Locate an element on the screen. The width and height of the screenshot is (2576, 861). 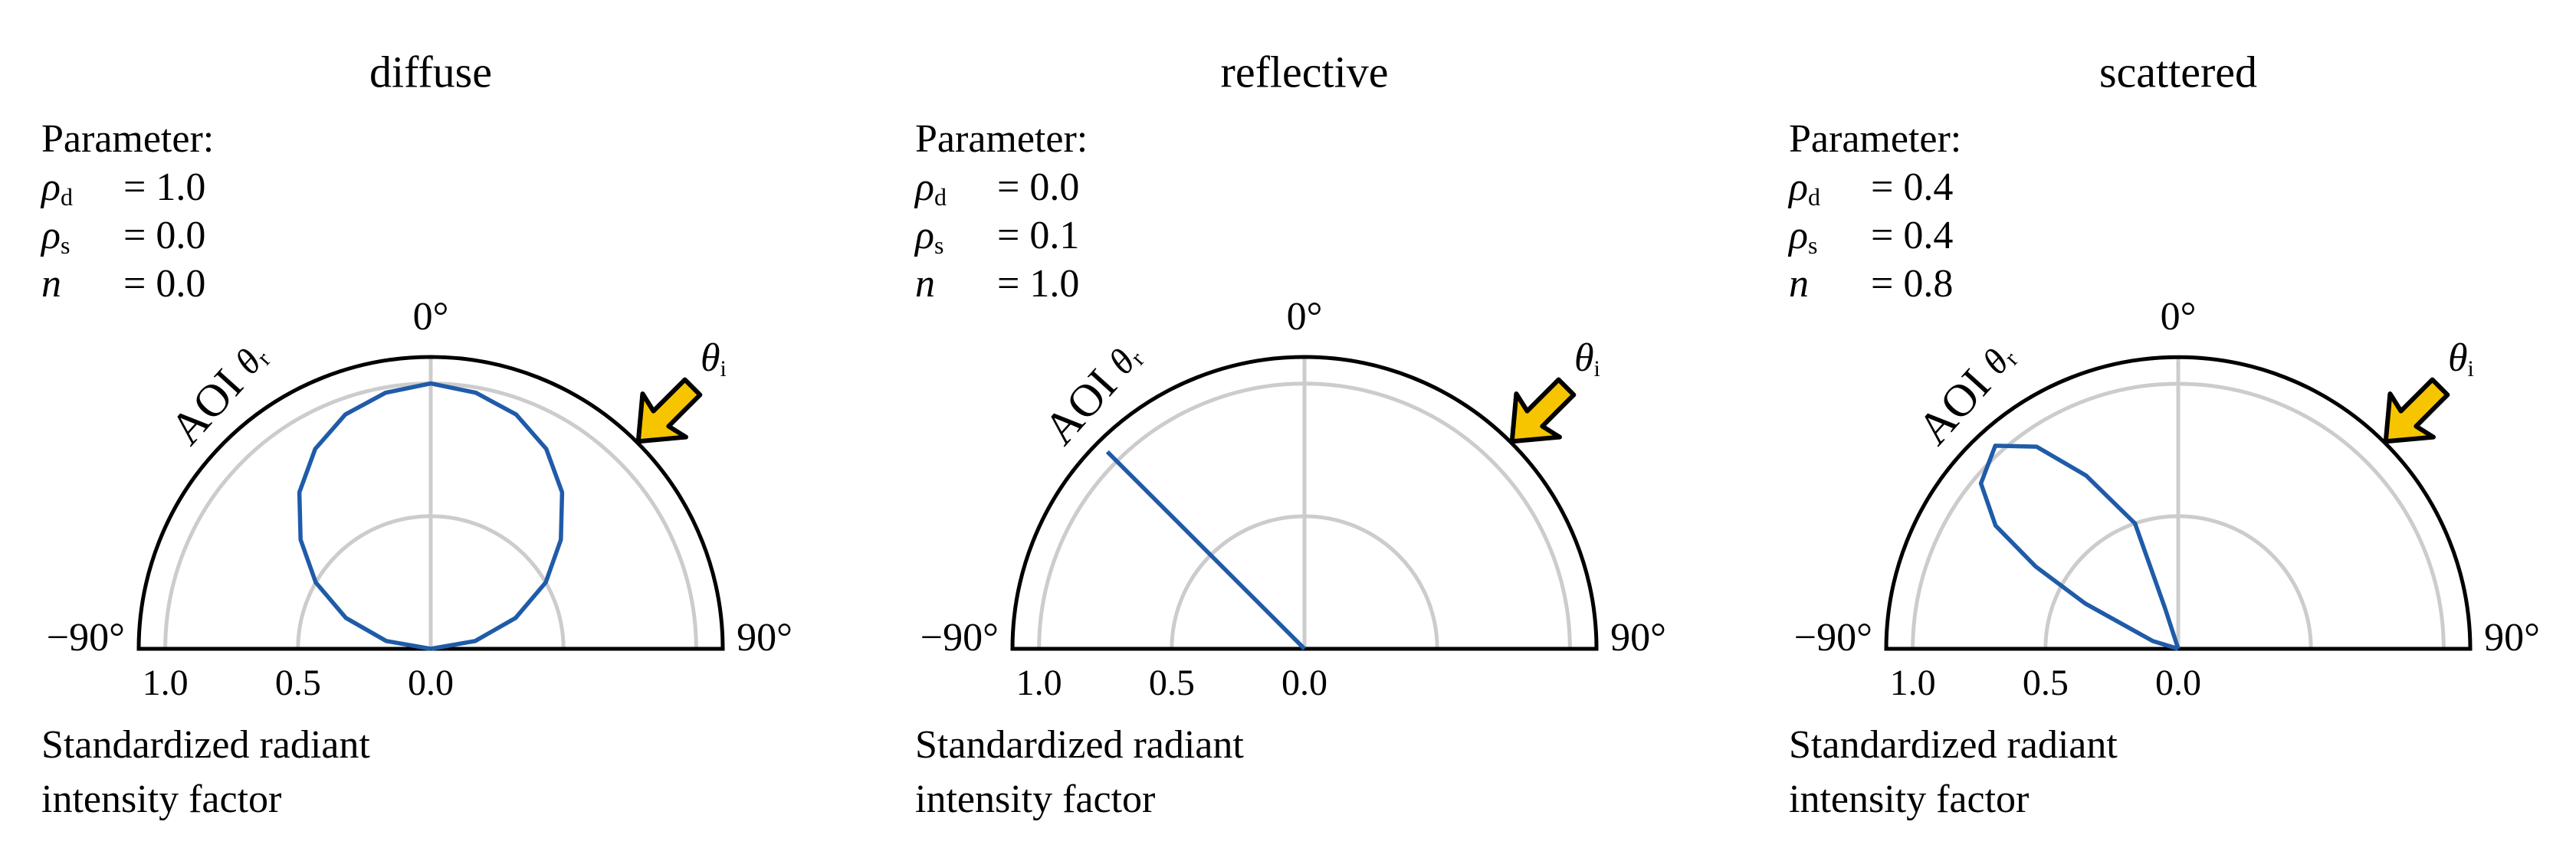
chart-title: reflective is located at coordinates (1305, 72).